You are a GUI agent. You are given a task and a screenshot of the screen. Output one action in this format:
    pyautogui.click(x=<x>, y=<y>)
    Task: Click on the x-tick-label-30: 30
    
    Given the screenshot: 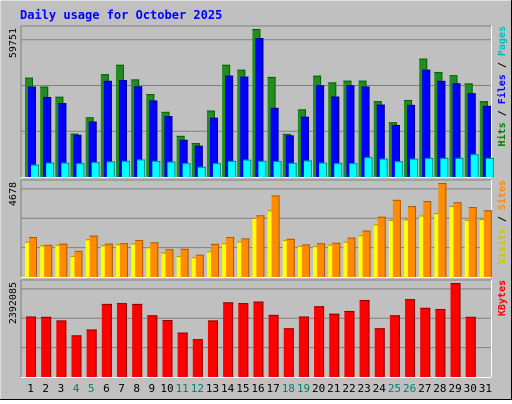 What is the action you would take?
    pyautogui.click(x=470, y=388)
    